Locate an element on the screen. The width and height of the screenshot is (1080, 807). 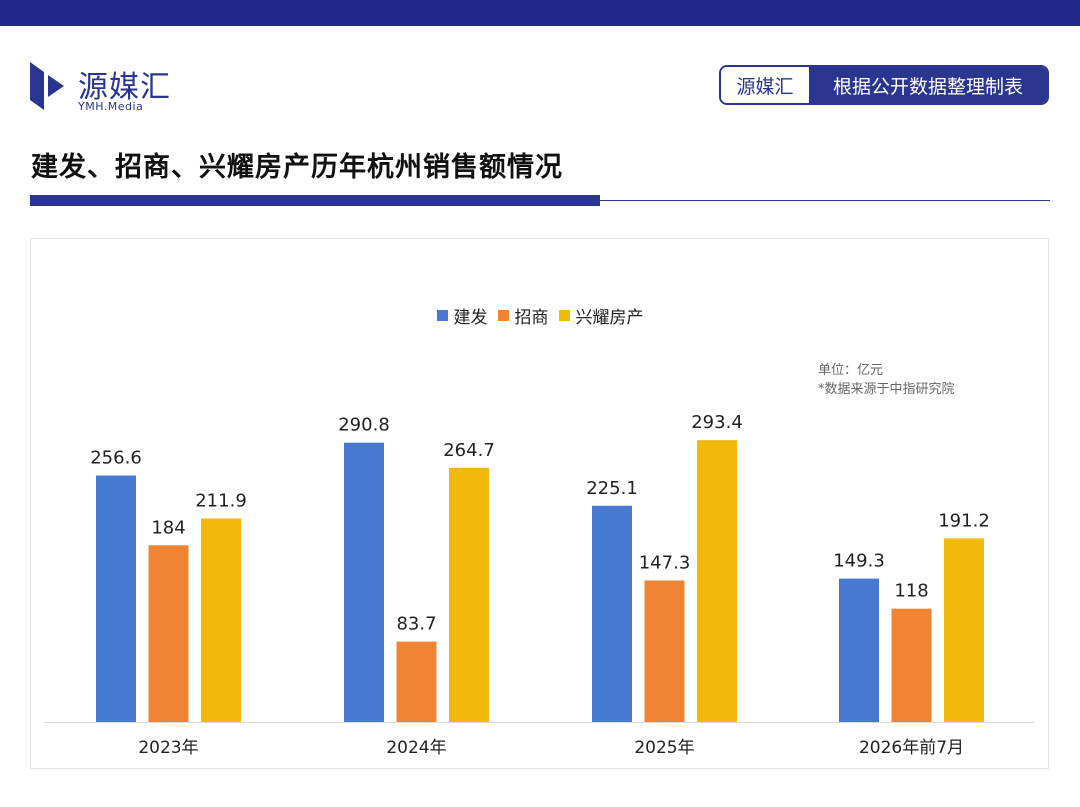
title-accent-bar is located at coordinates (315, 200).